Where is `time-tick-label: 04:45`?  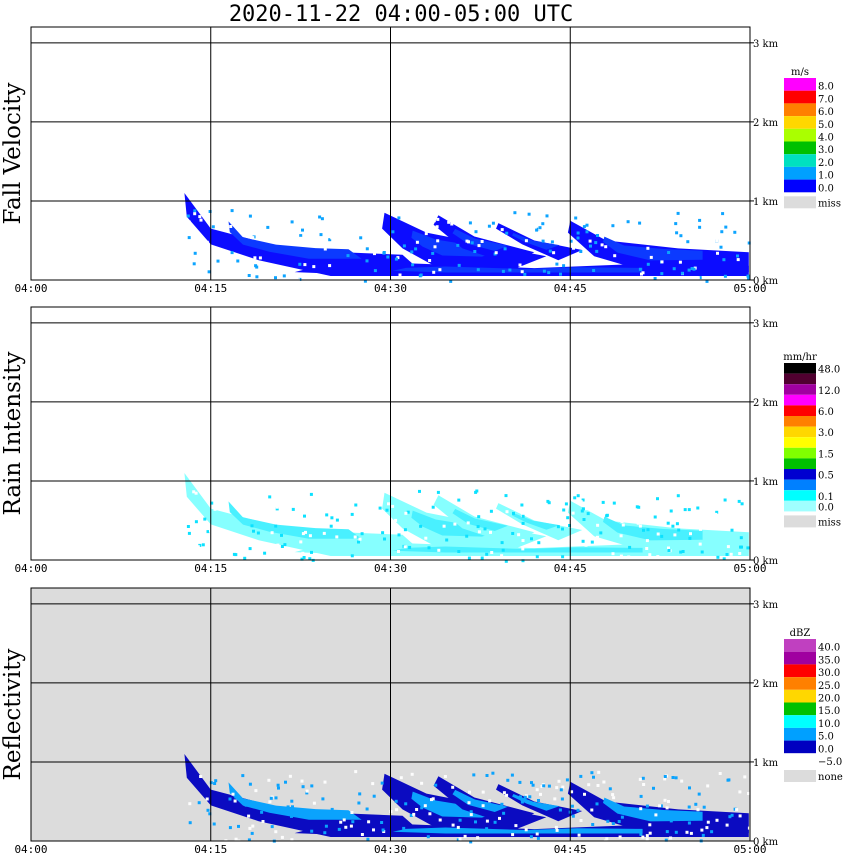
time-tick-label: 04:45 is located at coordinates (570, 568).